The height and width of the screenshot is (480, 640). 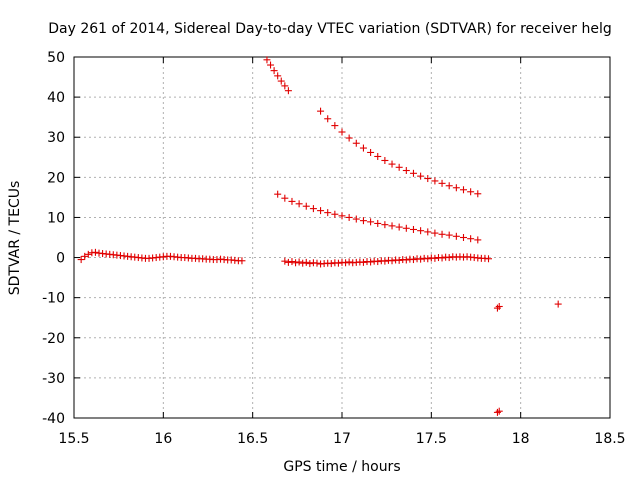 What do you see at coordinates (609, 439) in the screenshot?
I see `x-tick-label: 18.5` at bounding box center [609, 439].